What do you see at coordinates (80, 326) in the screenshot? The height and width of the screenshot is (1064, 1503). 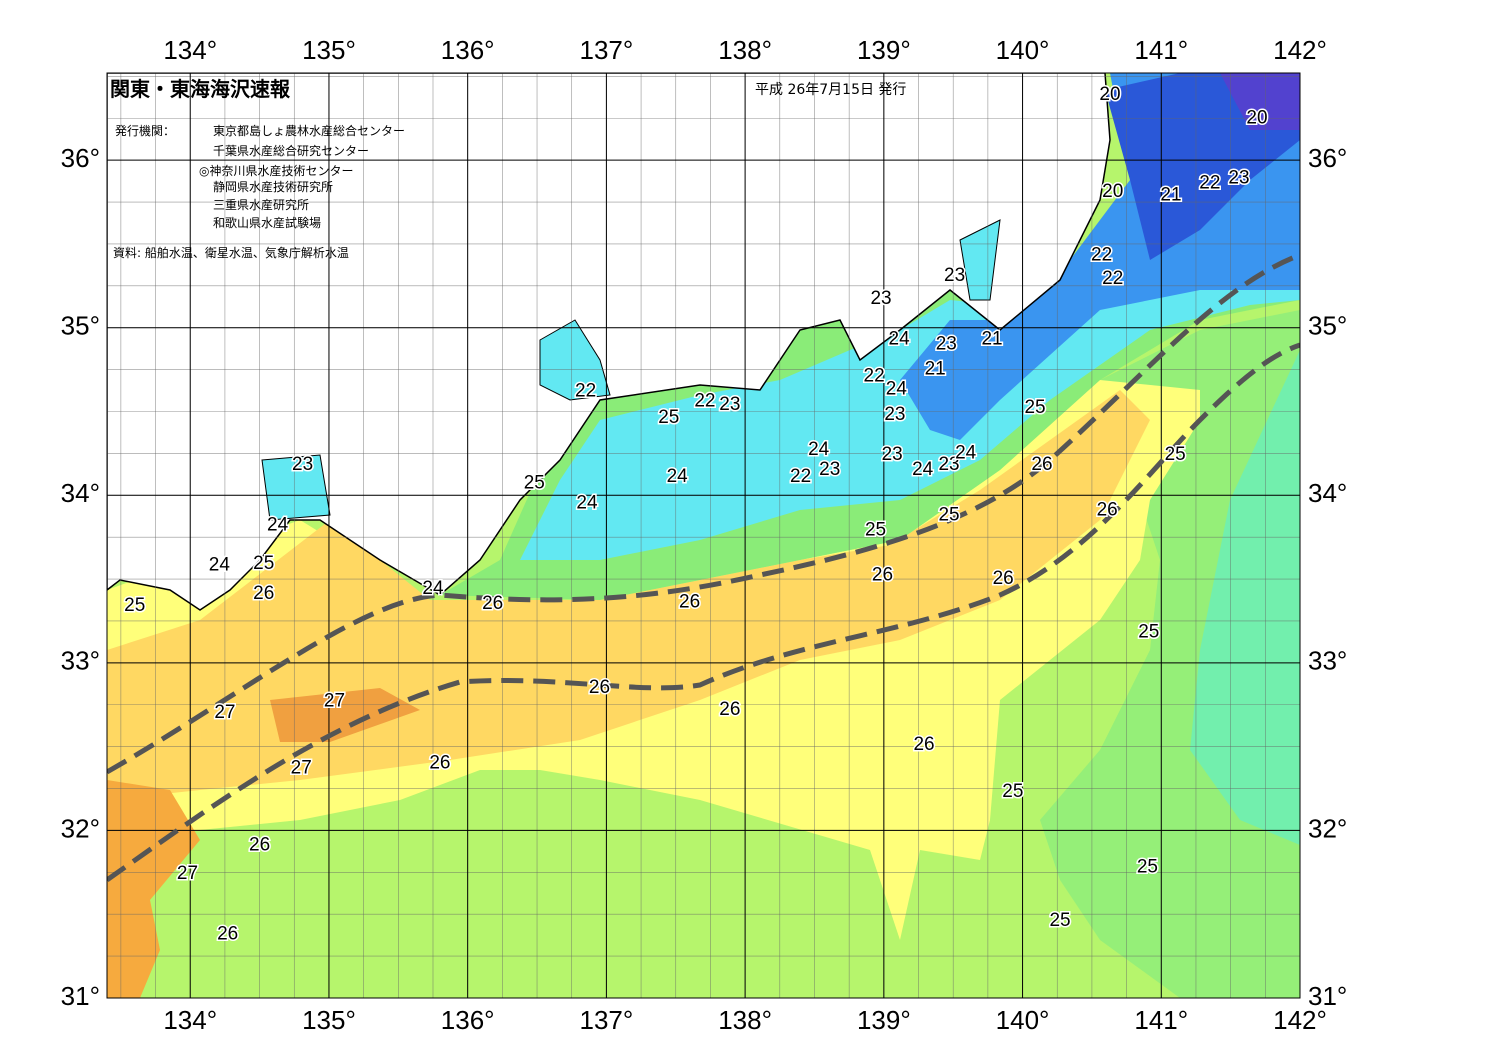 I see `y-tick-label: 35°` at bounding box center [80, 326].